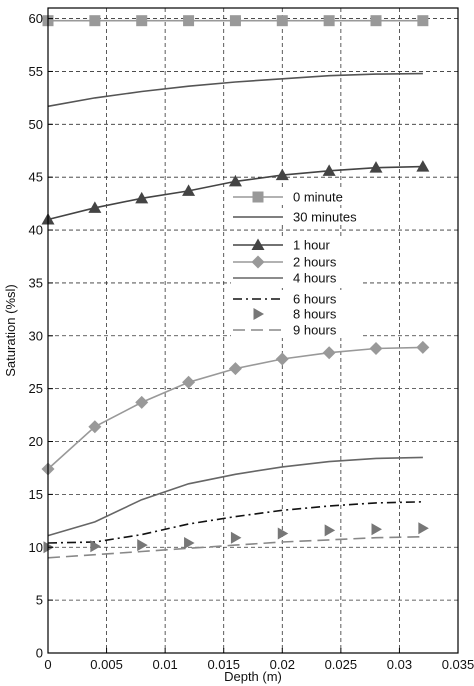 This screenshot has height=686, width=474. What do you see at coordinates (36, 282) in the screenshot?
I see `y-tick-label: 35` at bounding box center [36, 282].